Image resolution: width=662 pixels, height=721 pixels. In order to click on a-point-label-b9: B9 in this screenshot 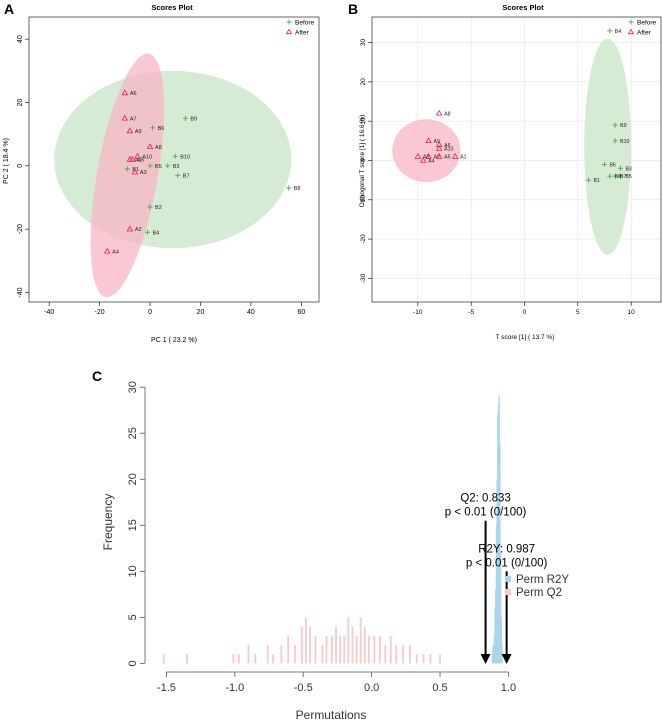, I will do `click(193, 119)`.